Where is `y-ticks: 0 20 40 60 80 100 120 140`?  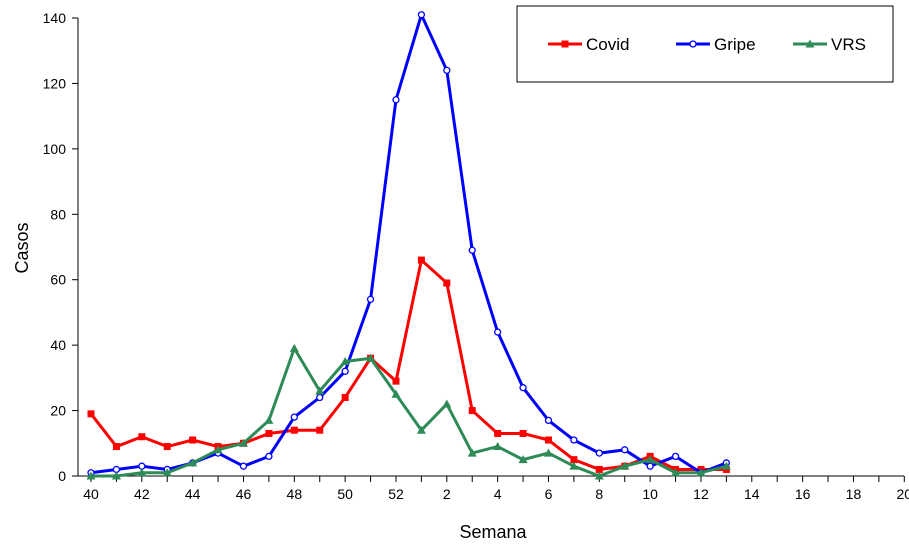 y-ticks: 0 20 40 60 80 100 120 140 is located at coordinates (60, 247).